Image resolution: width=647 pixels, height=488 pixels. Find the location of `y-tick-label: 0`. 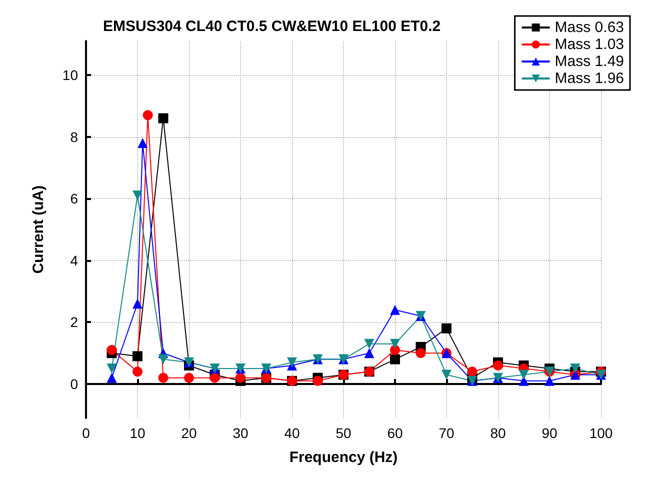

y-tick-label: 0 is located at coordinates (74, 384).